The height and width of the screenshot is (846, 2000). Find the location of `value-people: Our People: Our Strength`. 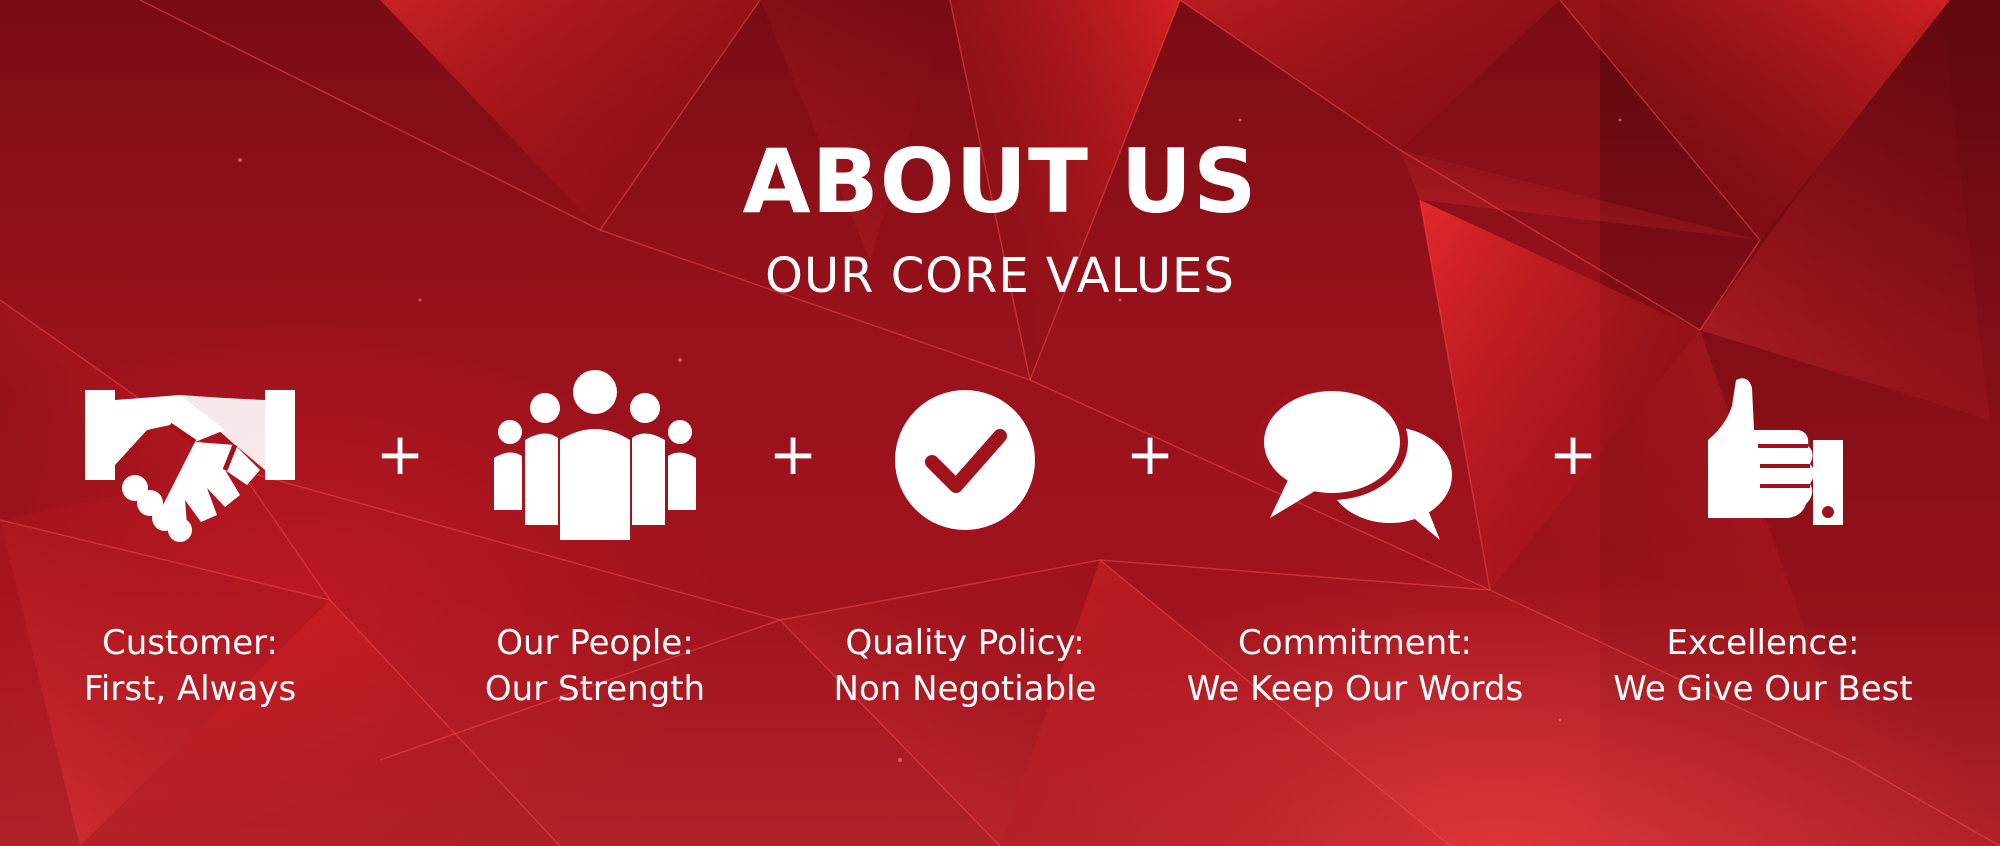

value-people: Our People: Our Strength is located at coordinates (595, 541).